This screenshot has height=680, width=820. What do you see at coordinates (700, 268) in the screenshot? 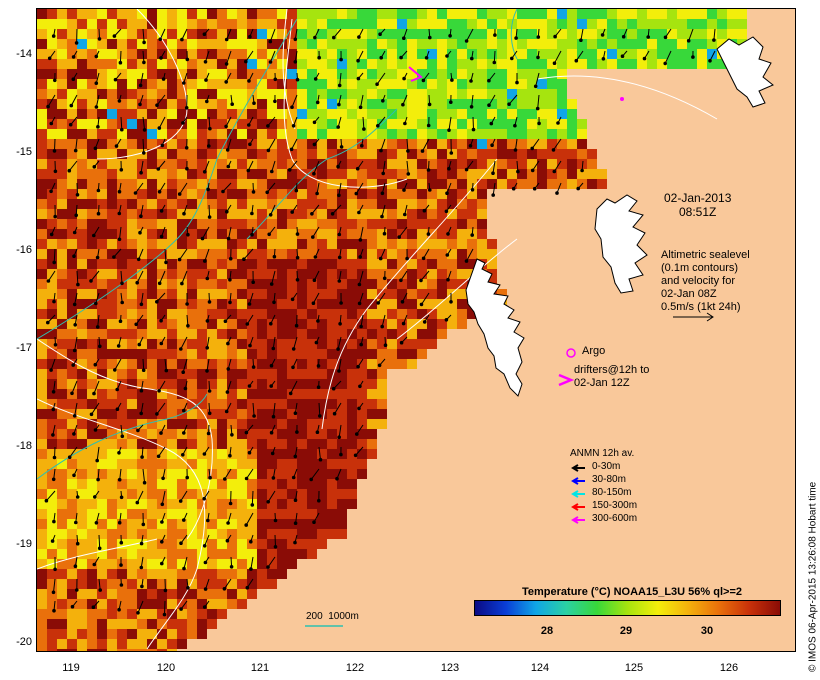
I see `altimetry-note-line: (0.1m contours)` at bounding box center [700, 268].